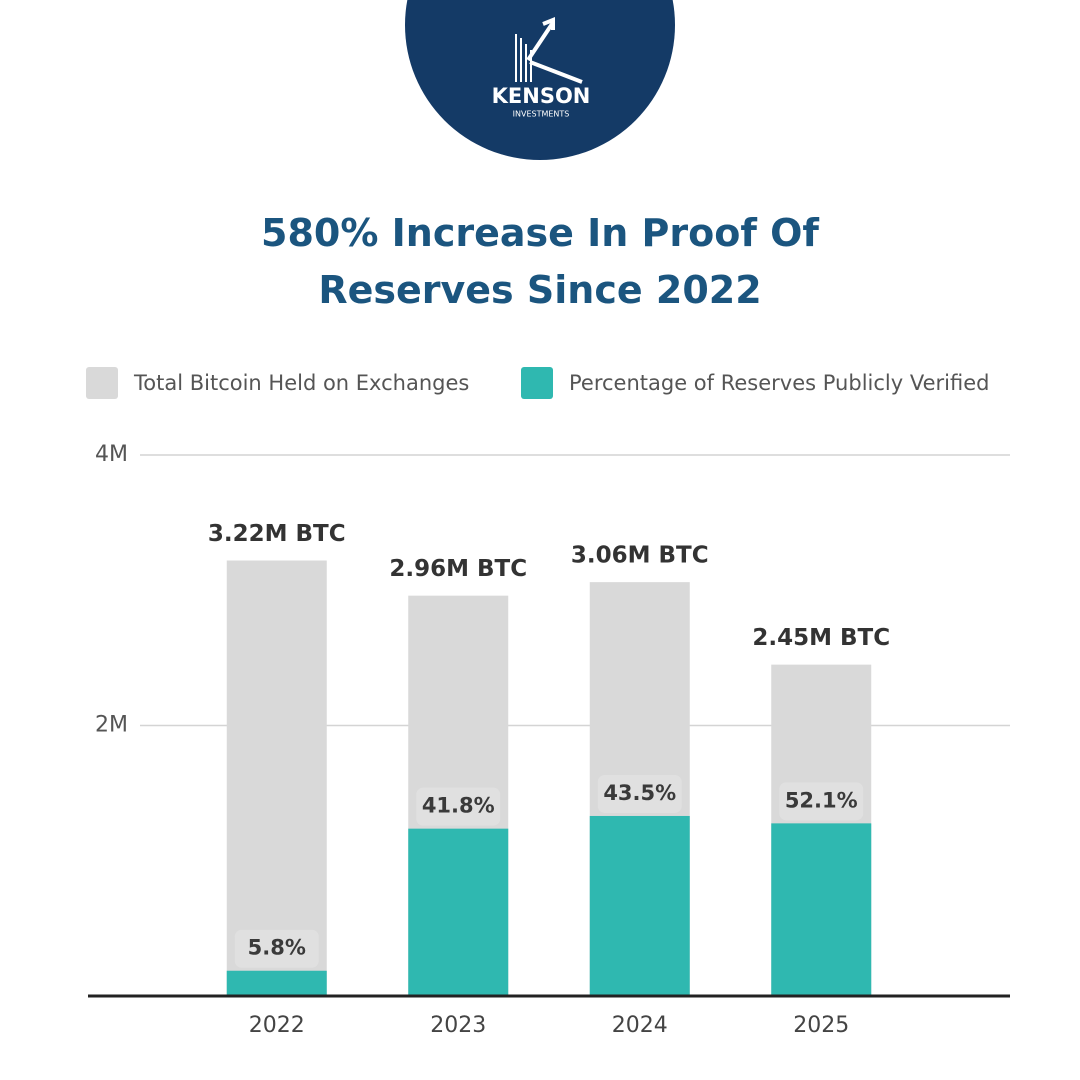 The image size is (1080, 1080). What do you see at coordinates (458, 569) in the screenshot?
I see `value-label: 2.96M BTC` at bounding box center [458, 569].